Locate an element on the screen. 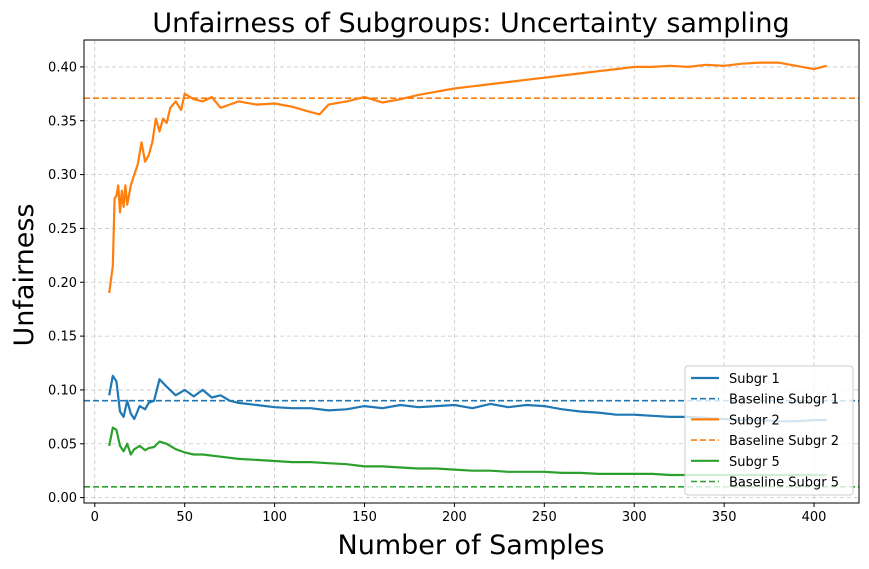  legend-label: Subgr 1 is located at coordinates (754, 379).